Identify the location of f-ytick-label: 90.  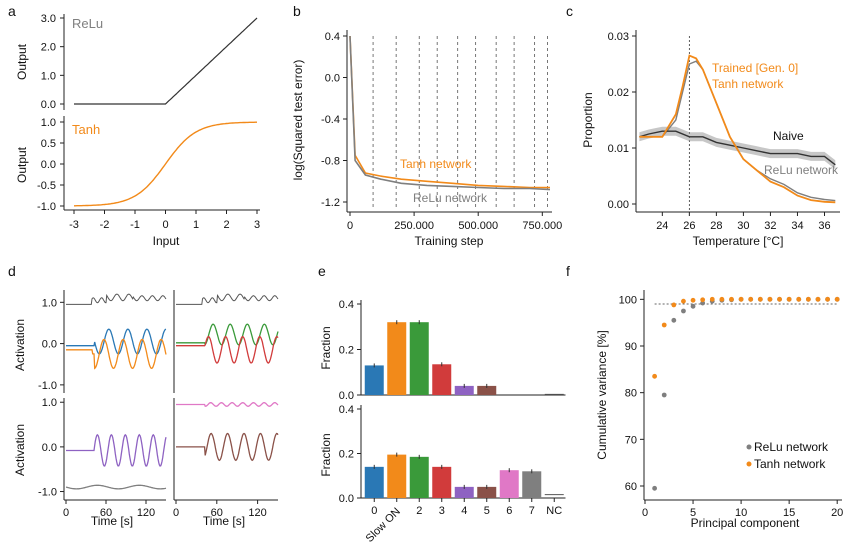
(631, 347).